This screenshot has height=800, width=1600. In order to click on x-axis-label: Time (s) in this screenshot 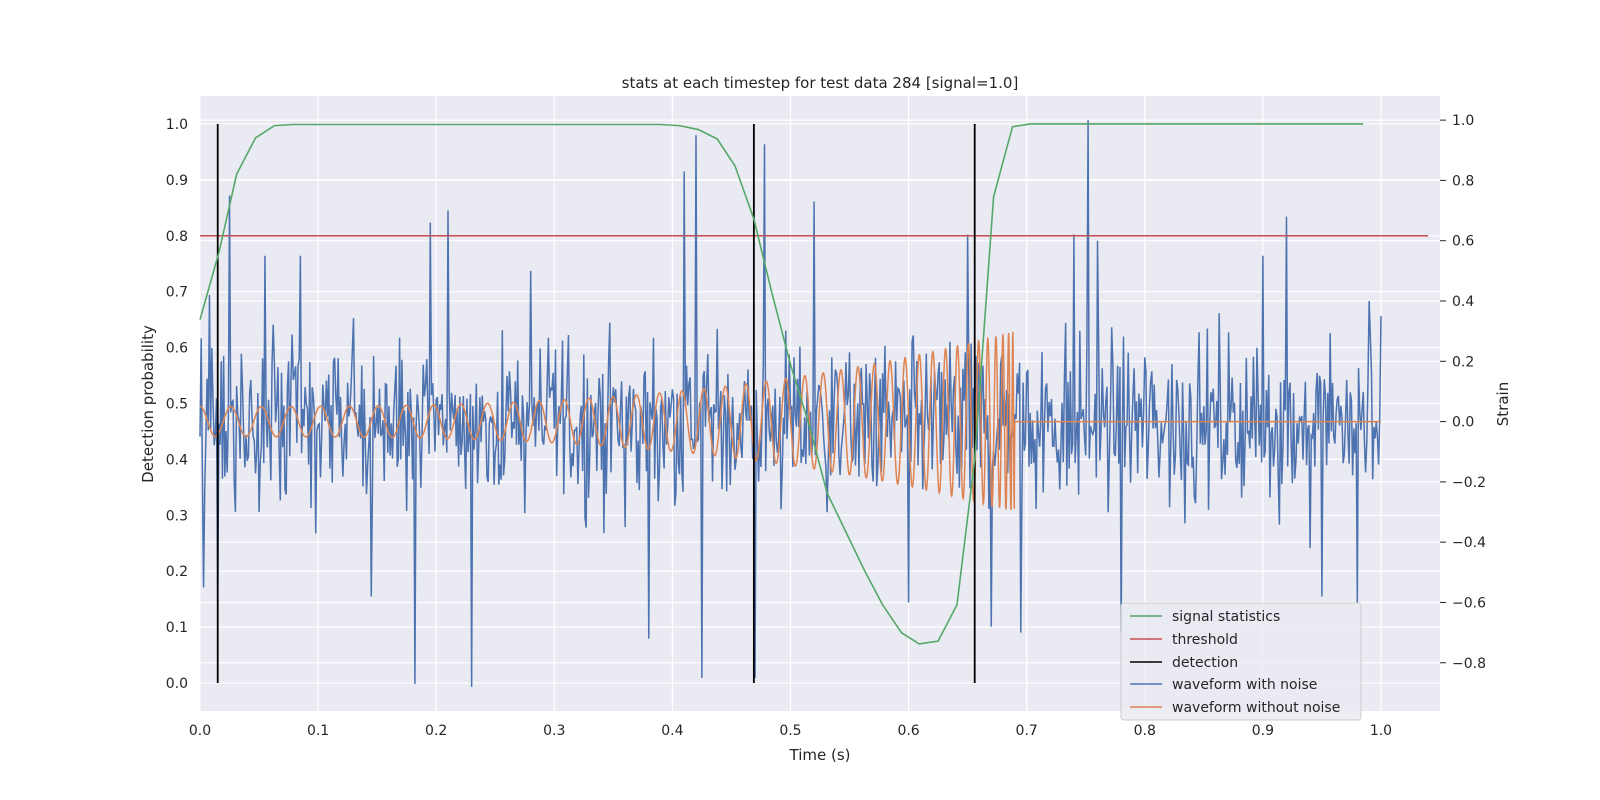, I will do `click(820, 755)`.